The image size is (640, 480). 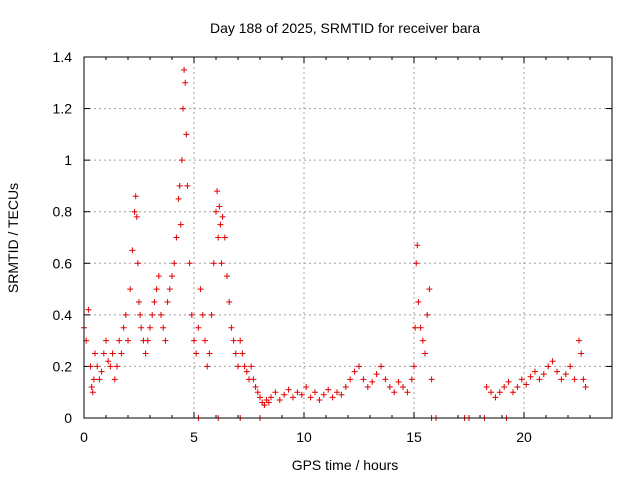 I want to click on x-tick-label: 10, so click(x=304, y=437).